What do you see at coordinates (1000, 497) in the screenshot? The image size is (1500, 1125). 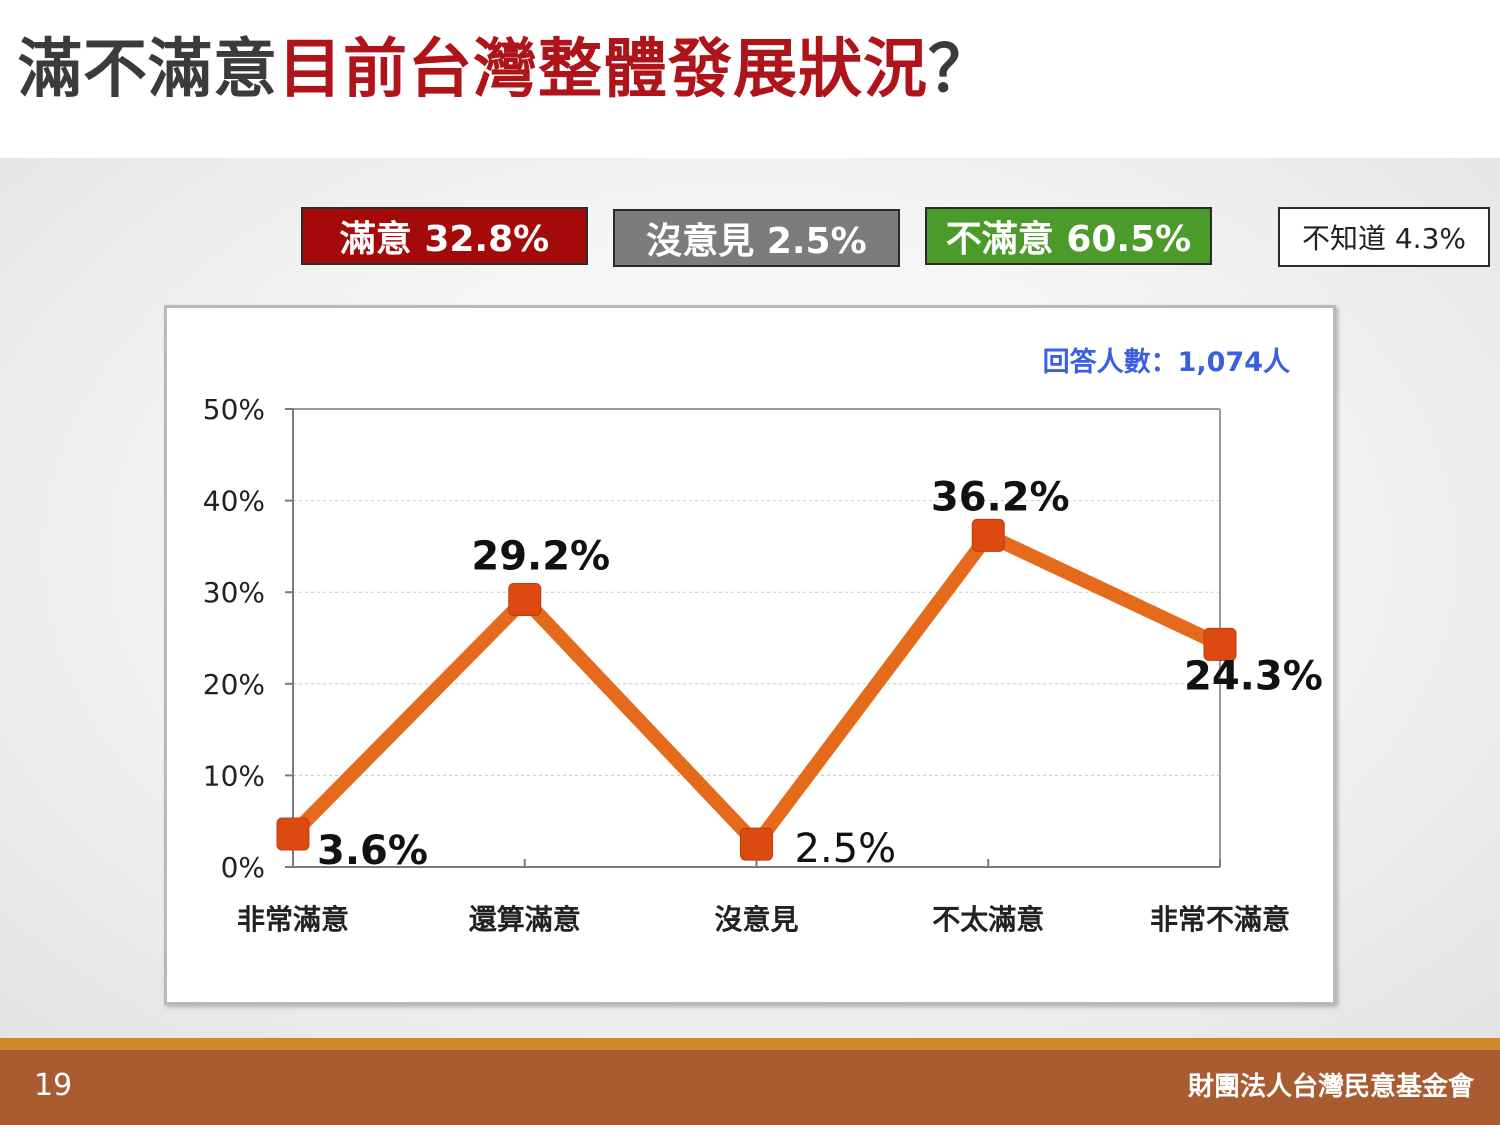 I see `data-label: 36.2%` at bounding box center [1000, 497].